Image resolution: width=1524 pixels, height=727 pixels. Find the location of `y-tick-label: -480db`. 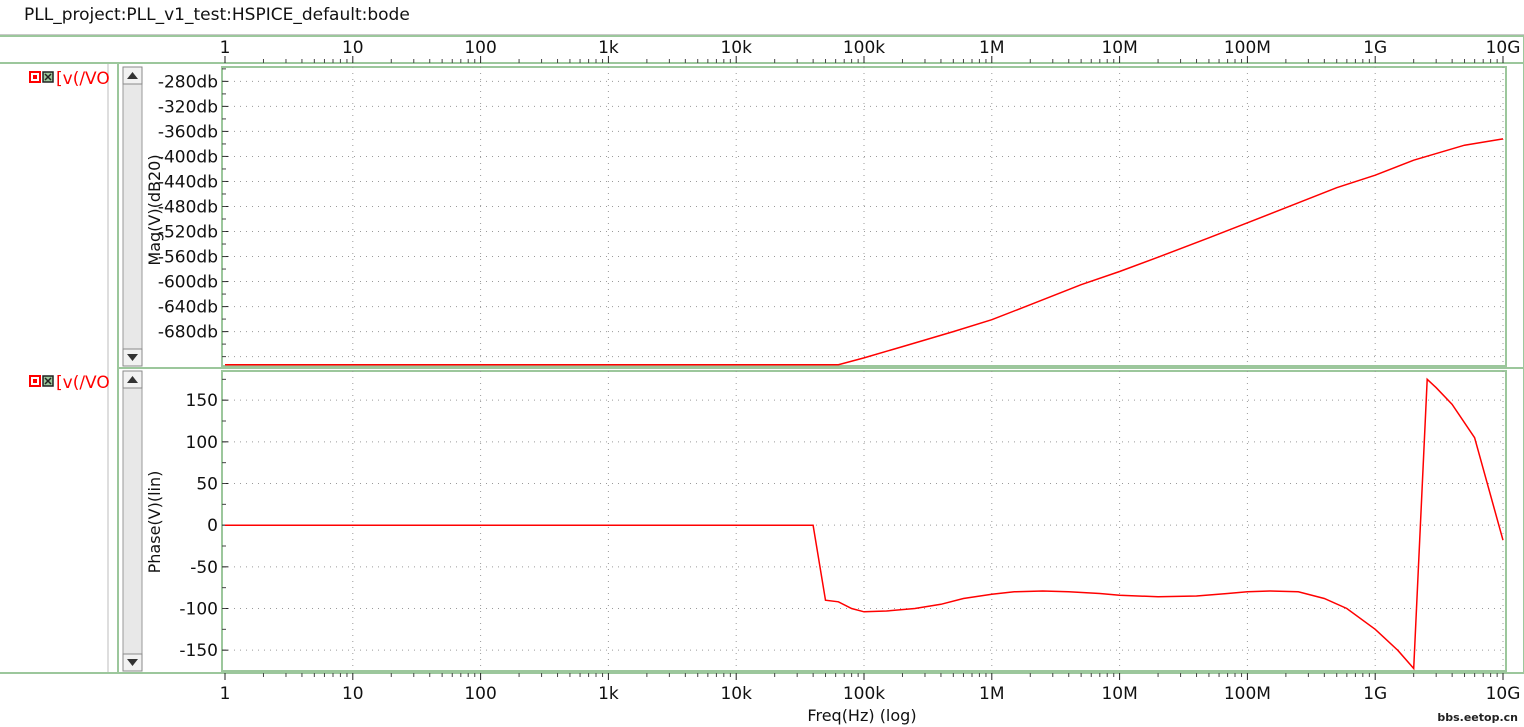

y-tick-label: -480db is located at coordinates (188, 207).